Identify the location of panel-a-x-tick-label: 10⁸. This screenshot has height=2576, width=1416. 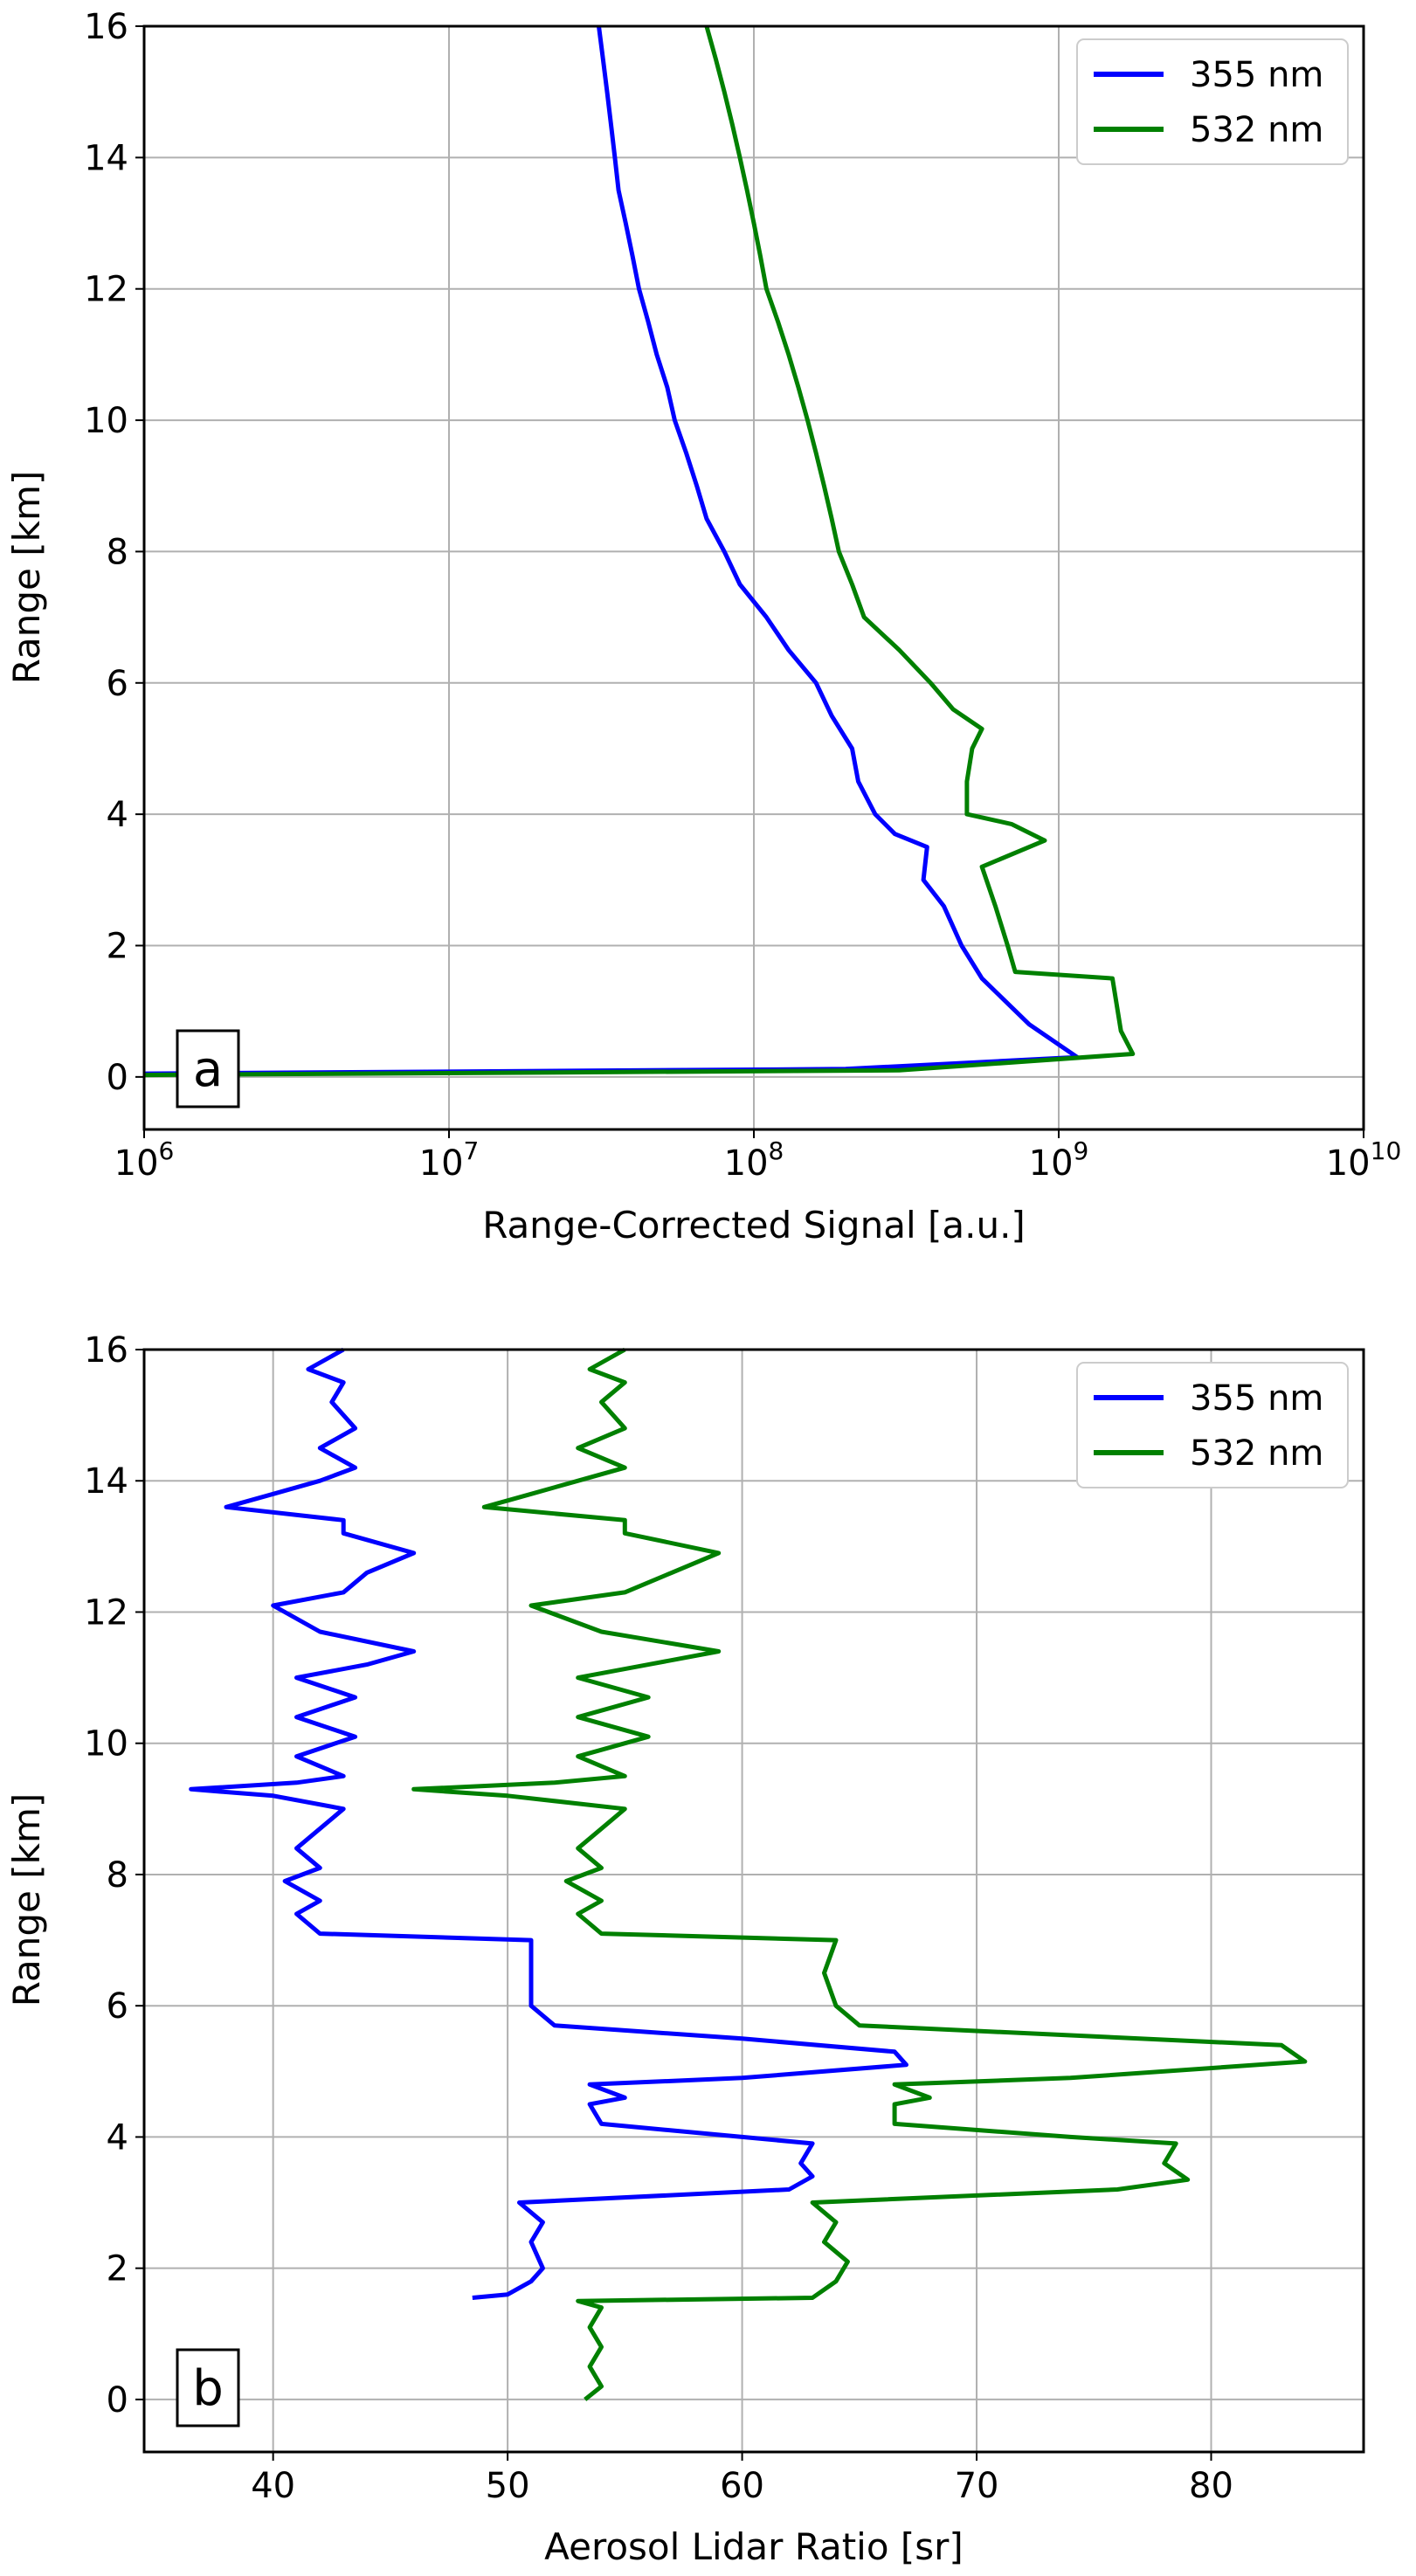
(754, 1160).